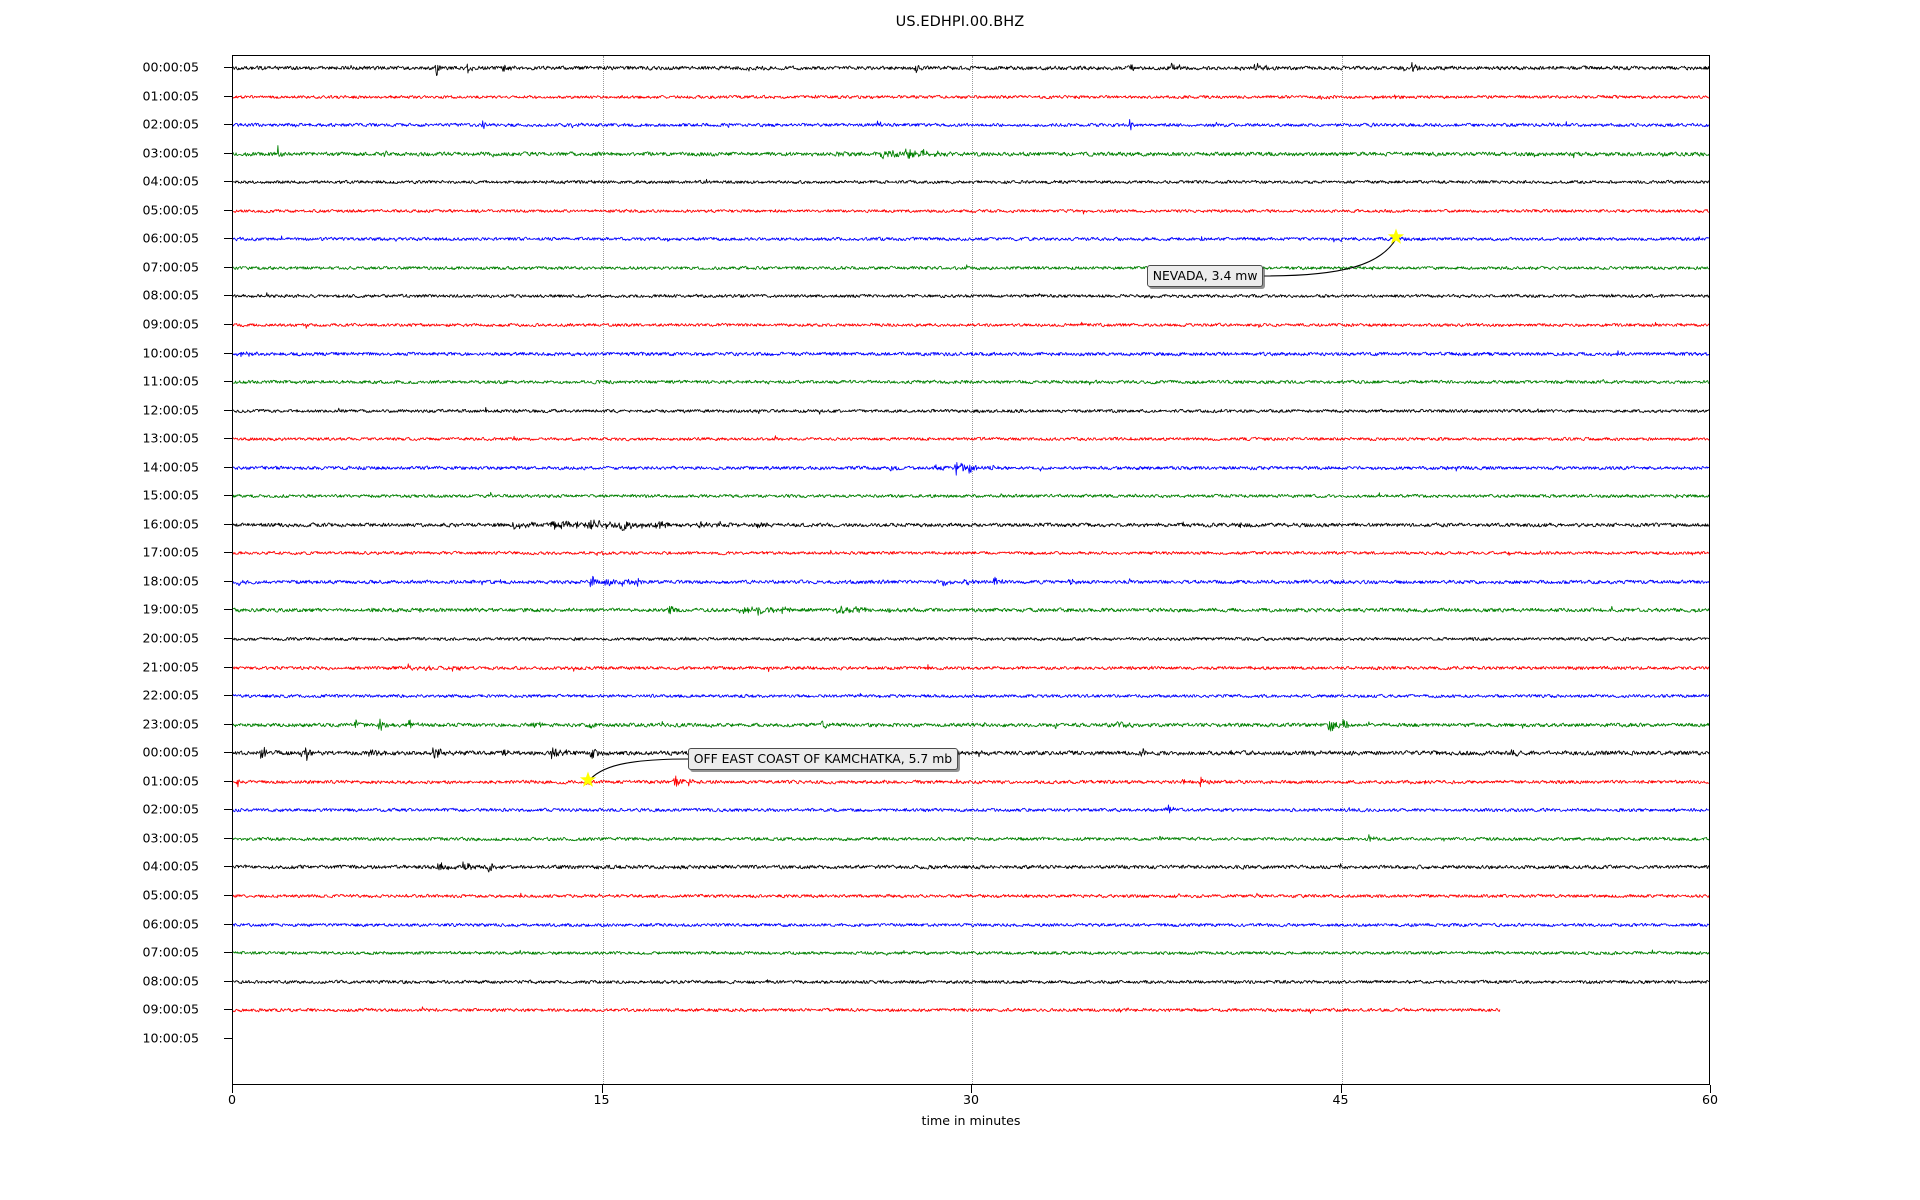 This screenshot has height=1200, width=1920. What do you see at coordinates (971, 1099) in the screenshot?
I see `x-axis-tick-label: 30` at bounding box center [971, 1099].